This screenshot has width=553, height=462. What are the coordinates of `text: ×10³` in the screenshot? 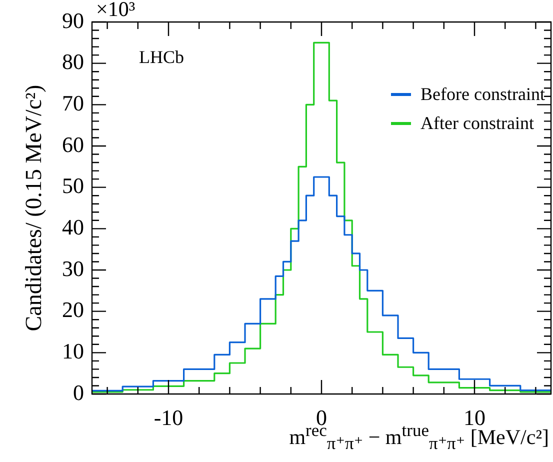 It's located at (116, 11).